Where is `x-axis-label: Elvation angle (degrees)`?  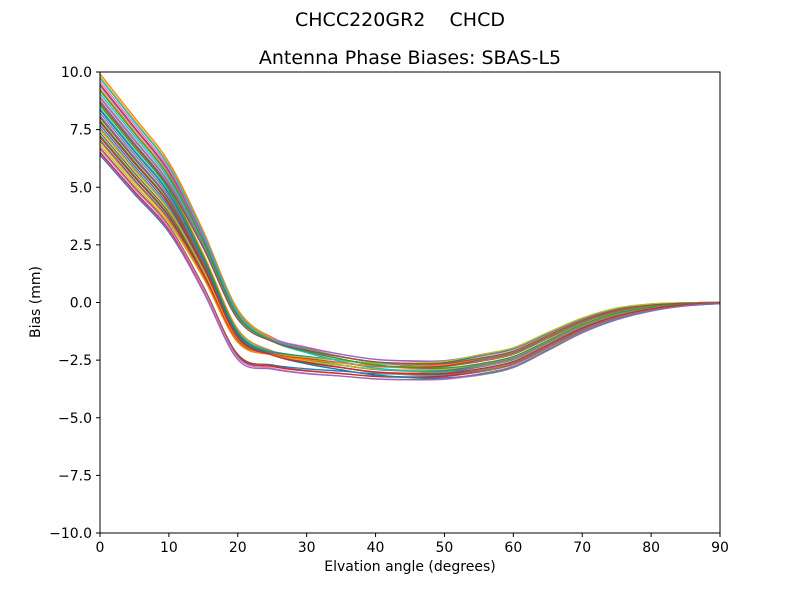 x-axis-label: Elvation angle (degrees) is located at coordinates (410, 567).